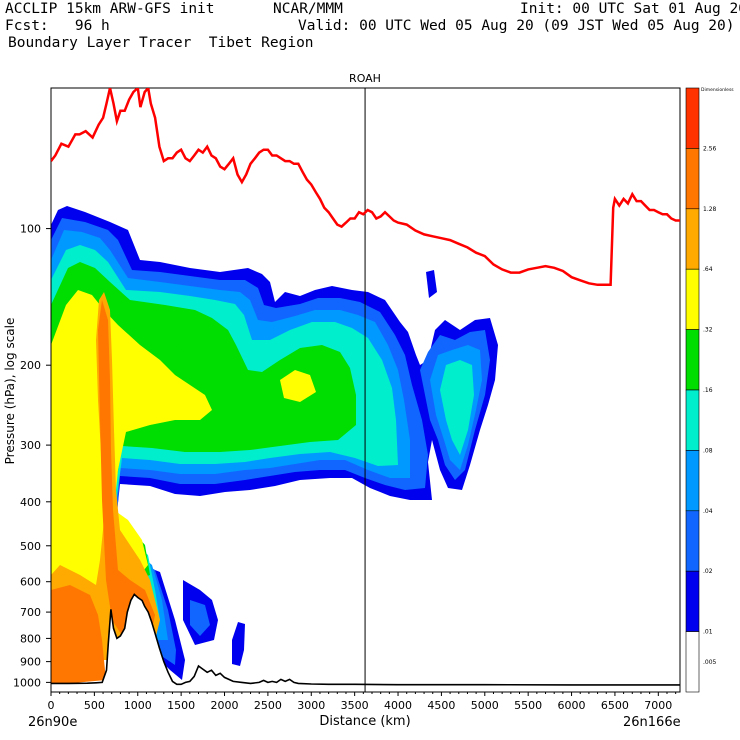 Image resolution: width=740 pixels, height=740 pixels. What do you see at coordinates (710, 148) in the screenshot?
I see `colorbar-level-label: 2.56` at bounding box center [710, 148].